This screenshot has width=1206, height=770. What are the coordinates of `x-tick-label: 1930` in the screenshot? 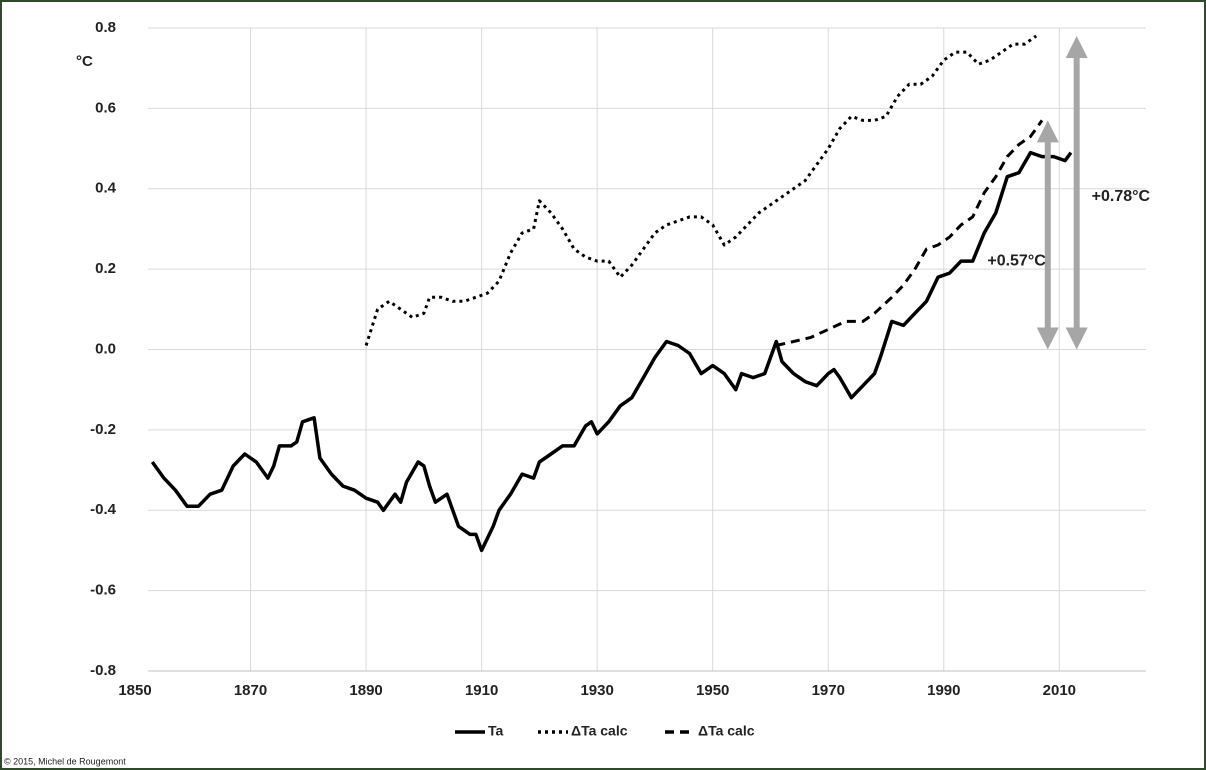 It's located at (596, 690).